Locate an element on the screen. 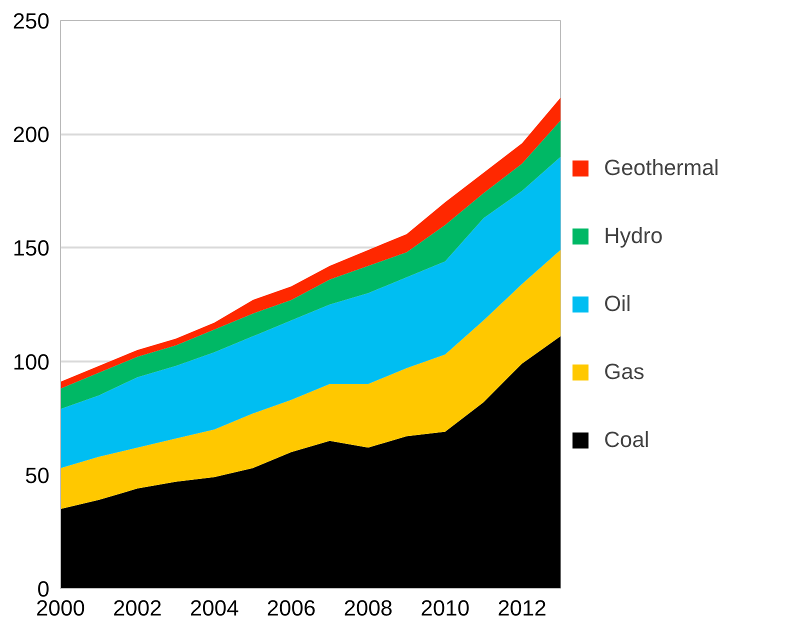 The image size is (796, 641). x-tick-label: 2012 is located at coordinates (522, 608).